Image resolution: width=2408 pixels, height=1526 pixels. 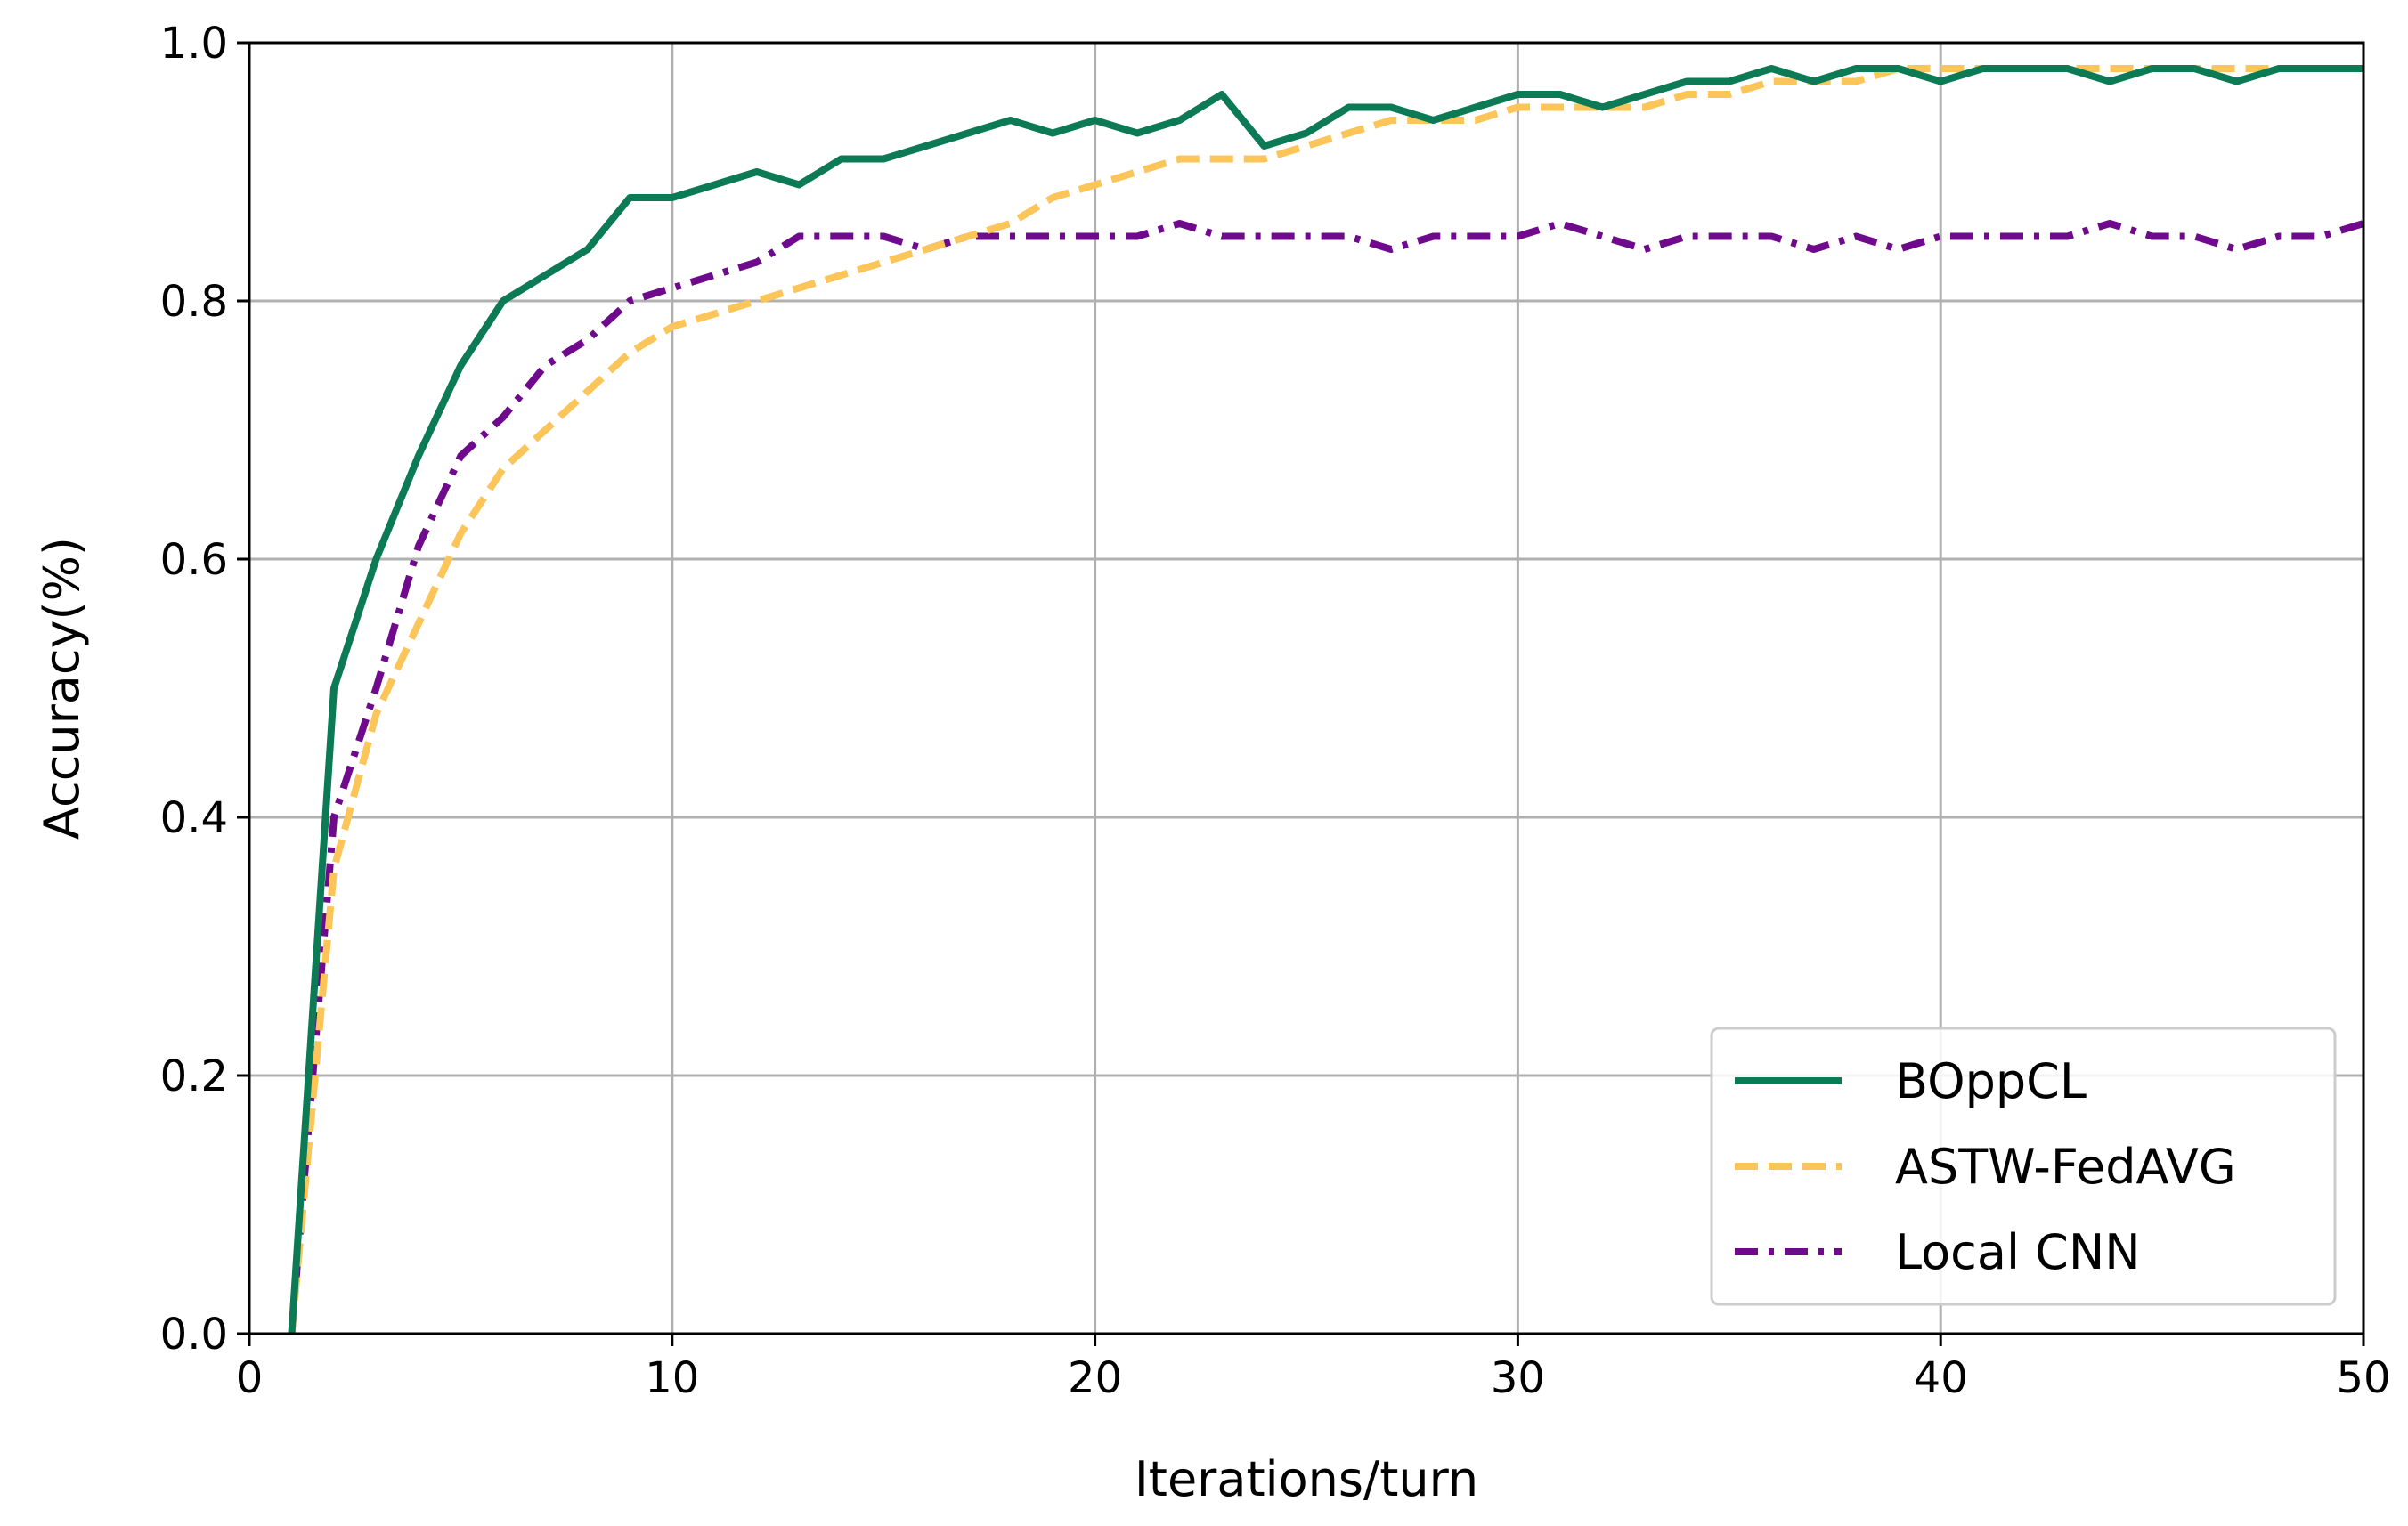 What do you see at coordinates (194, 818) in the screenshot?
I see `y-tick-label: 0.4` at bounding box center [194, 818].